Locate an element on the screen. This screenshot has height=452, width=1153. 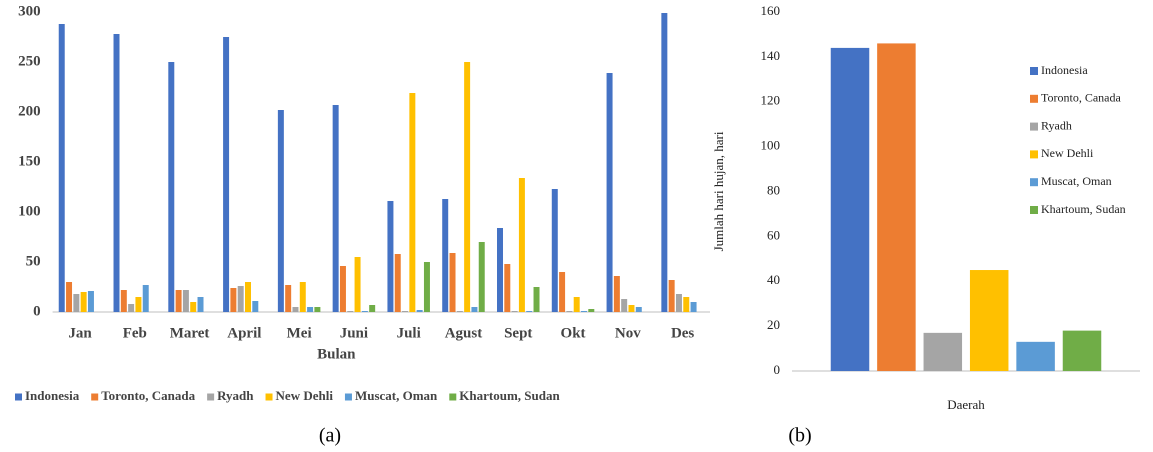
x-tick-label: Agust is located at coordinates (464, 333).